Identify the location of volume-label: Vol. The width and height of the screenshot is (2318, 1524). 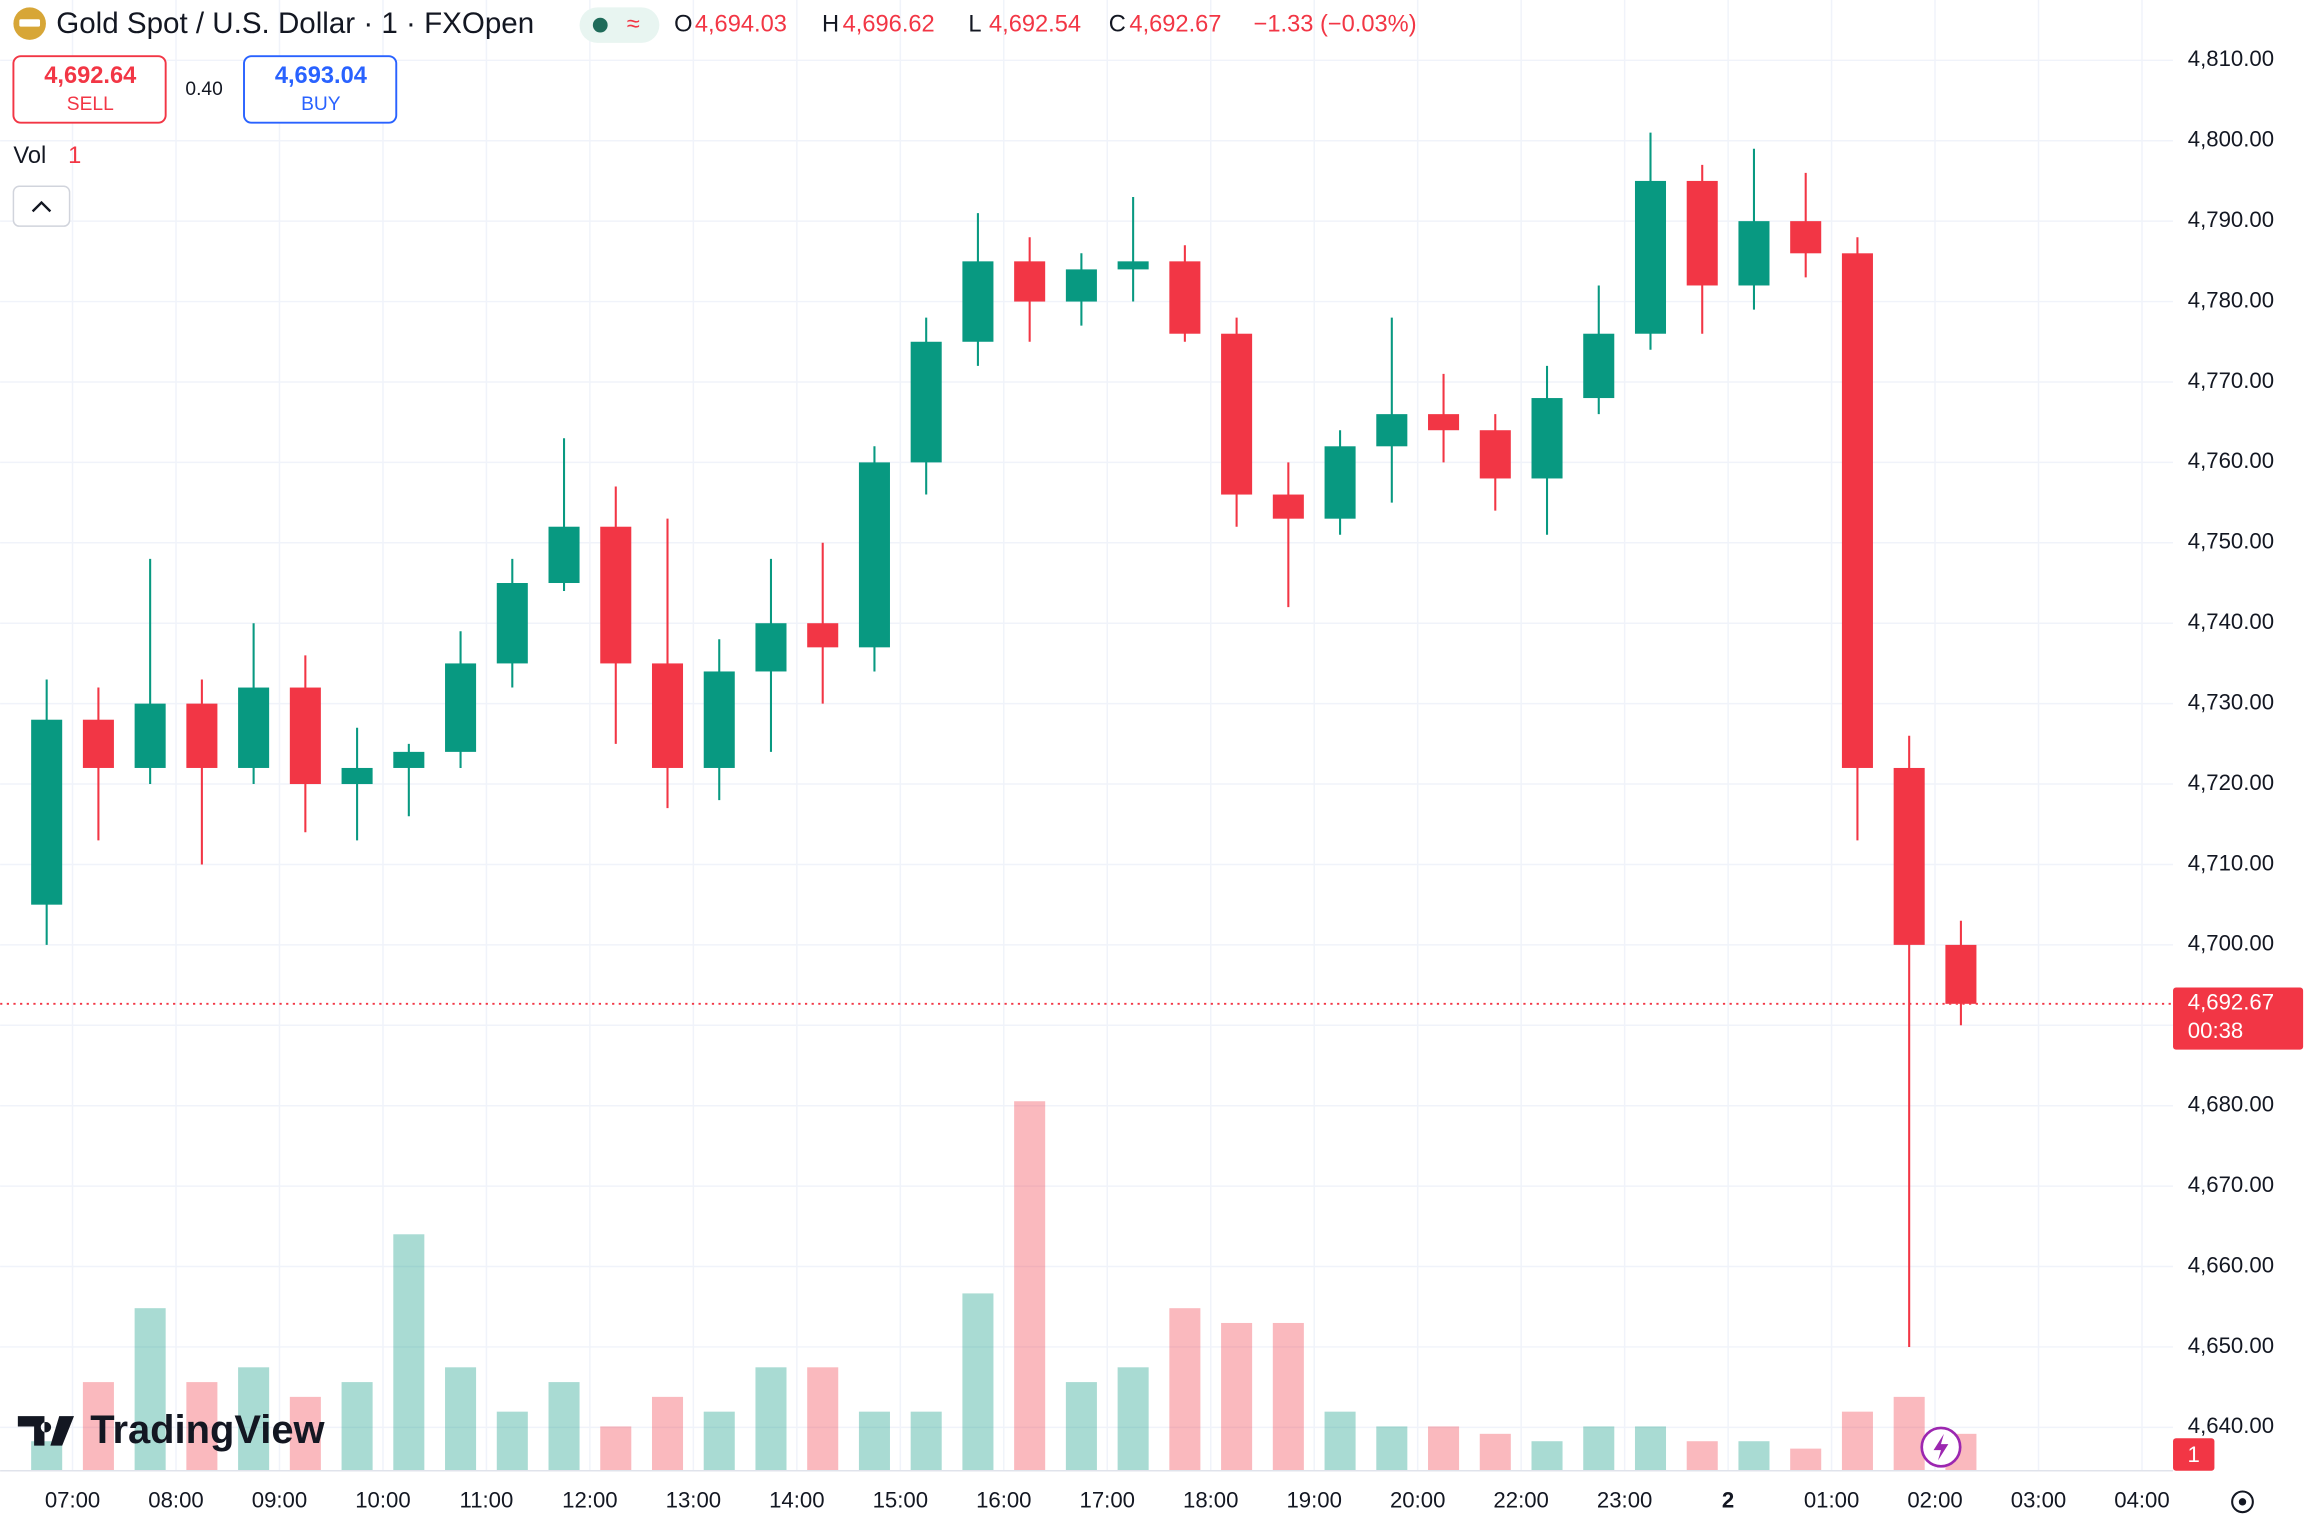
(29, 156).